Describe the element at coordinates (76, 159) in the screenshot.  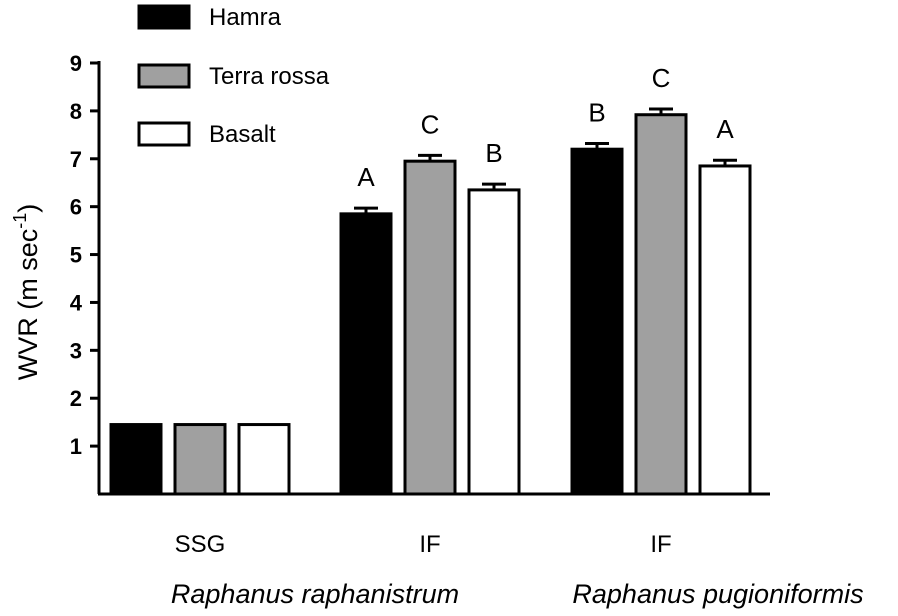
I see `y-tick-label: 7` at that location.